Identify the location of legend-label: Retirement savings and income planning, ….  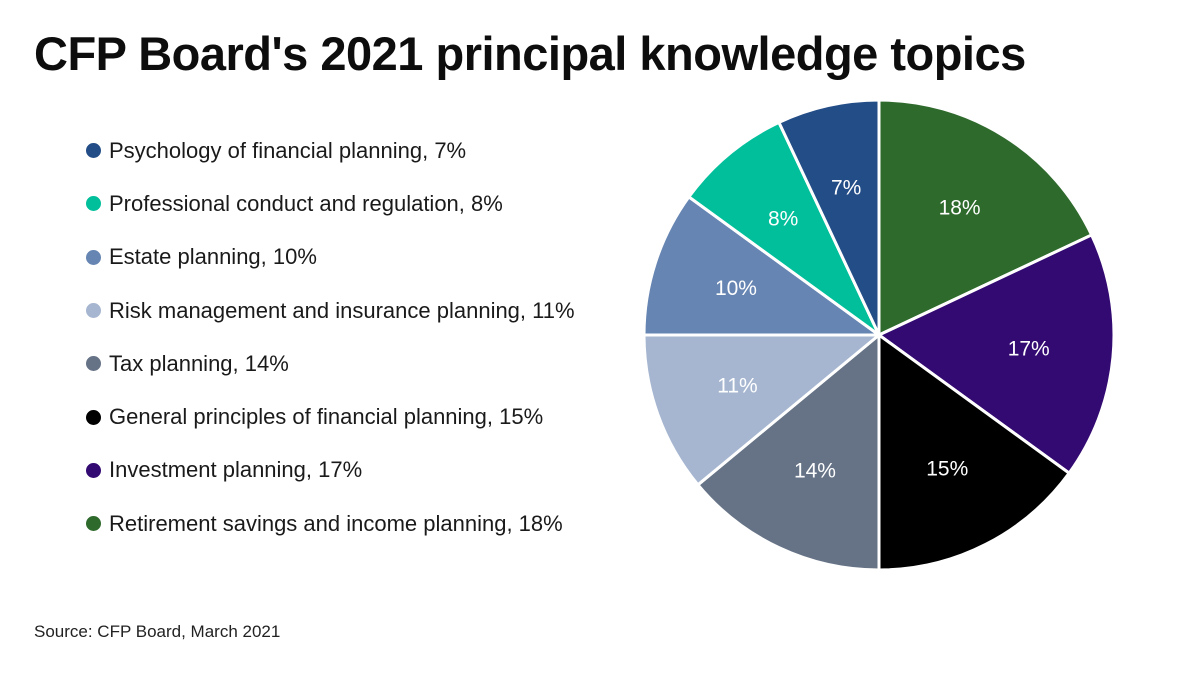
(336, 523).